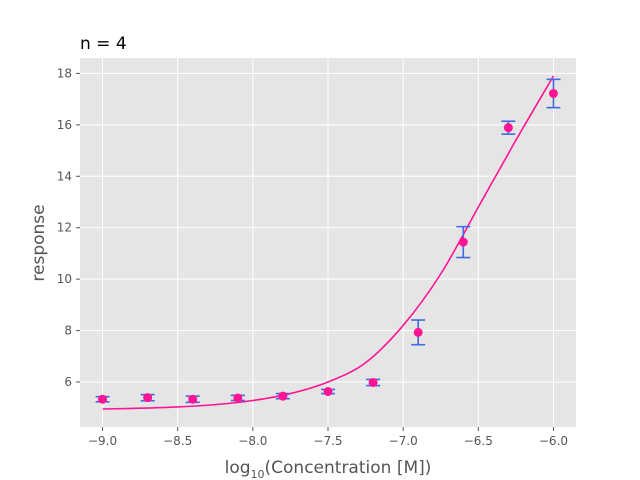  Describe the element at coordinates (102, 441) in the screenshot. I see `x-tick-label: −9.0` at that location.